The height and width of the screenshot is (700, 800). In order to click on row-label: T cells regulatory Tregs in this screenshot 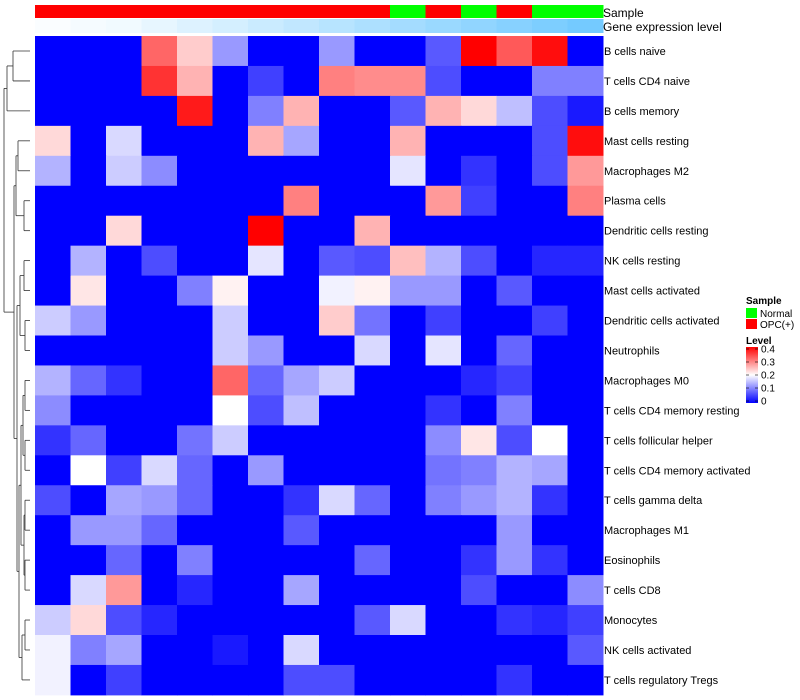, I will do `click(661, 681)`.